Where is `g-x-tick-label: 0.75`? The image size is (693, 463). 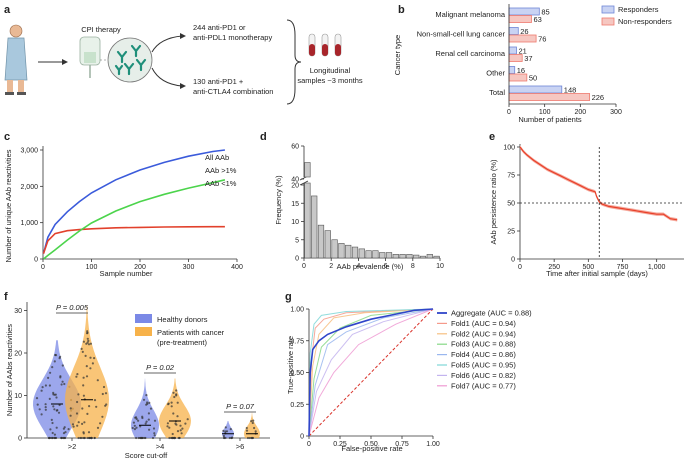
g-x-tick-label: 0.75 is located at coordinates (402, 444).